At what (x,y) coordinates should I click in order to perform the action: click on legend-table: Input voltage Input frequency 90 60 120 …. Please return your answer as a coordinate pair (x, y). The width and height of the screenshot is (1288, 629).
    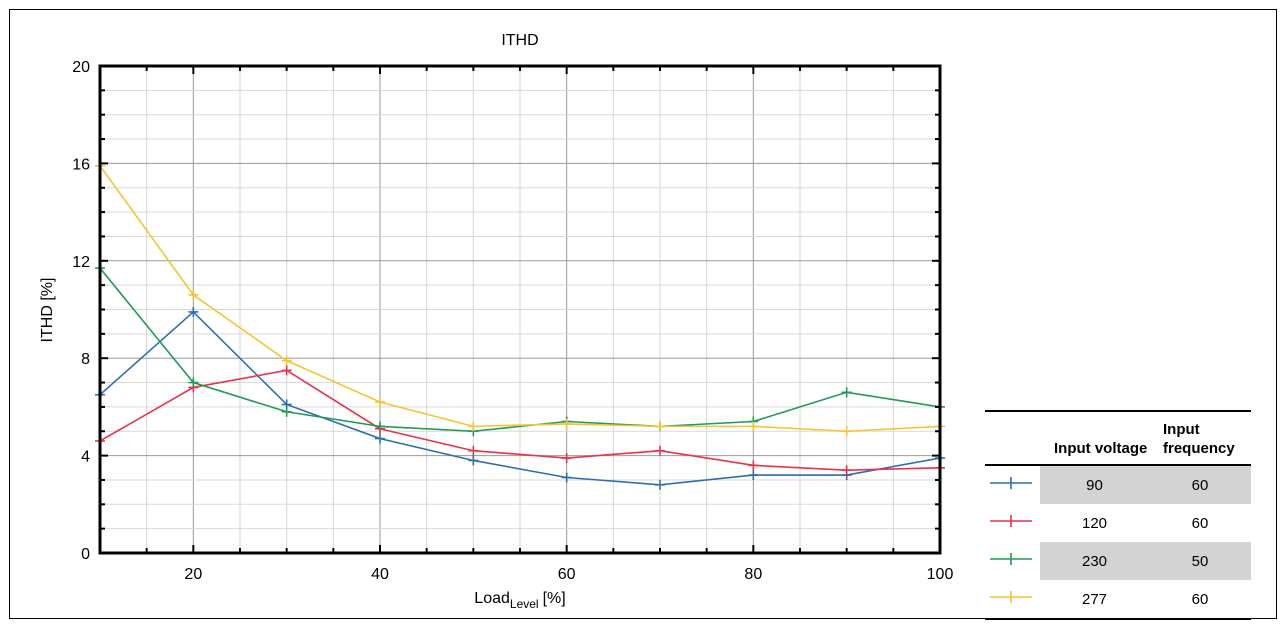
    Looking at the image, I should click on (1118, 515).